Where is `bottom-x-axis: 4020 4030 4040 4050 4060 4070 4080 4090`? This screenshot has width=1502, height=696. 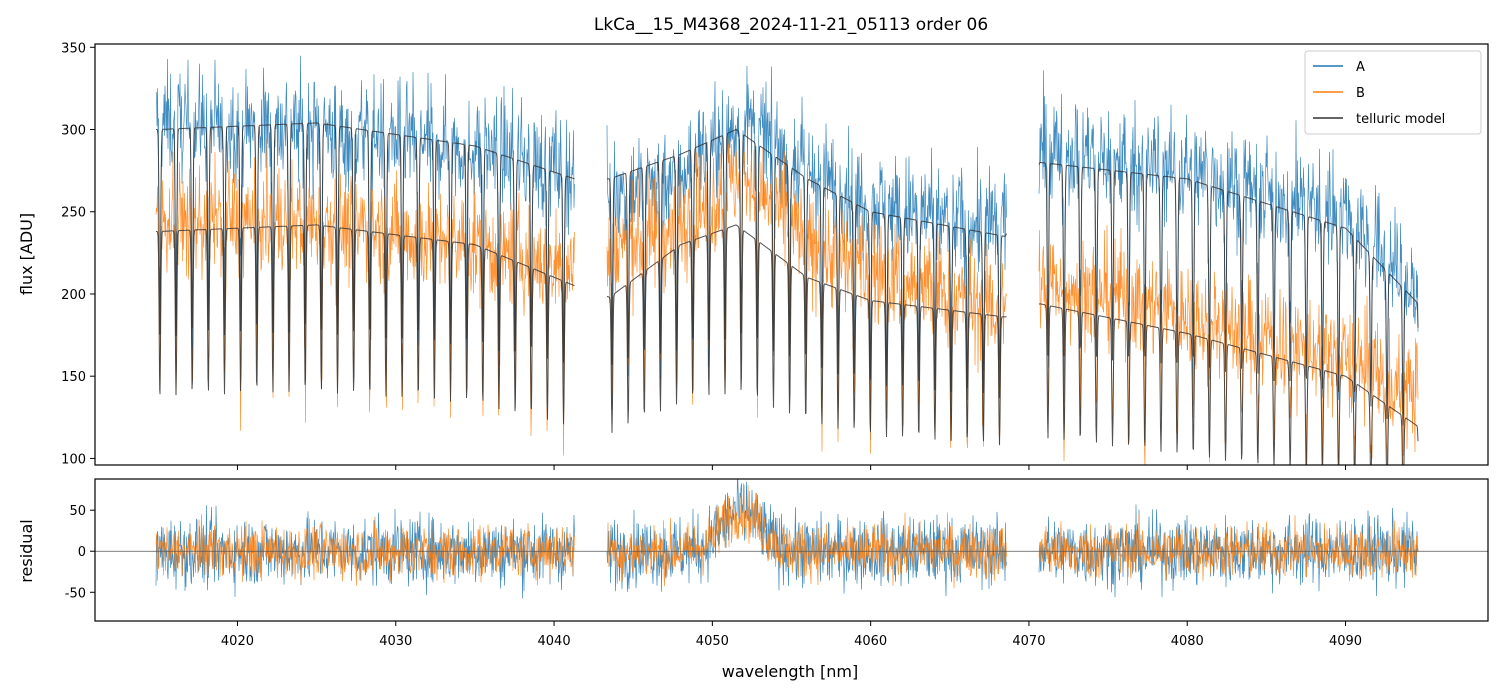 bottom-x-axis: 4020 4030 4040 4050 4060 4070 4080 4090 is located at coordinates (791, 635).